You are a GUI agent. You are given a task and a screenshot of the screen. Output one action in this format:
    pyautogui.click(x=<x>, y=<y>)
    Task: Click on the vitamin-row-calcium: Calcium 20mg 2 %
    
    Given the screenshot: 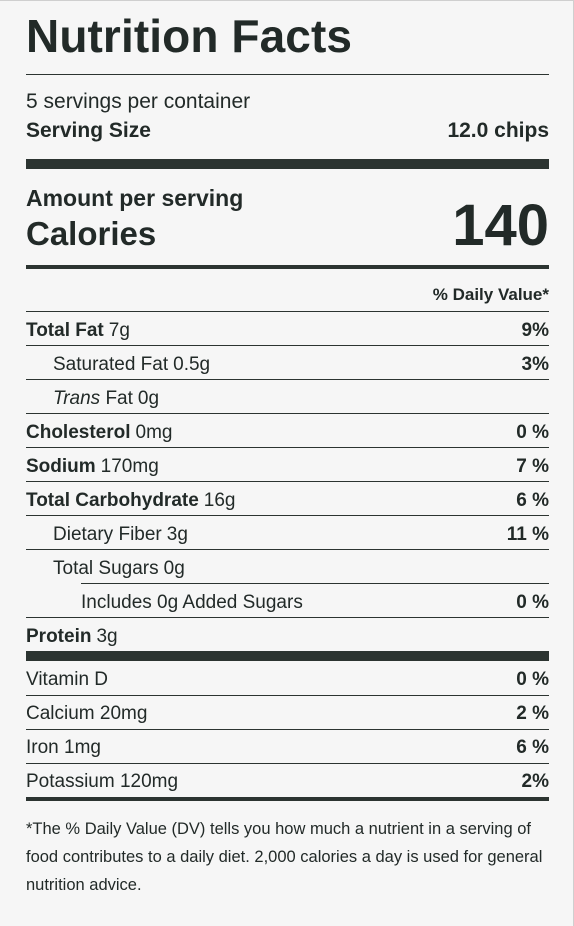 What is the action you would take?
    pyautogui.click(x=287, y=713)
    